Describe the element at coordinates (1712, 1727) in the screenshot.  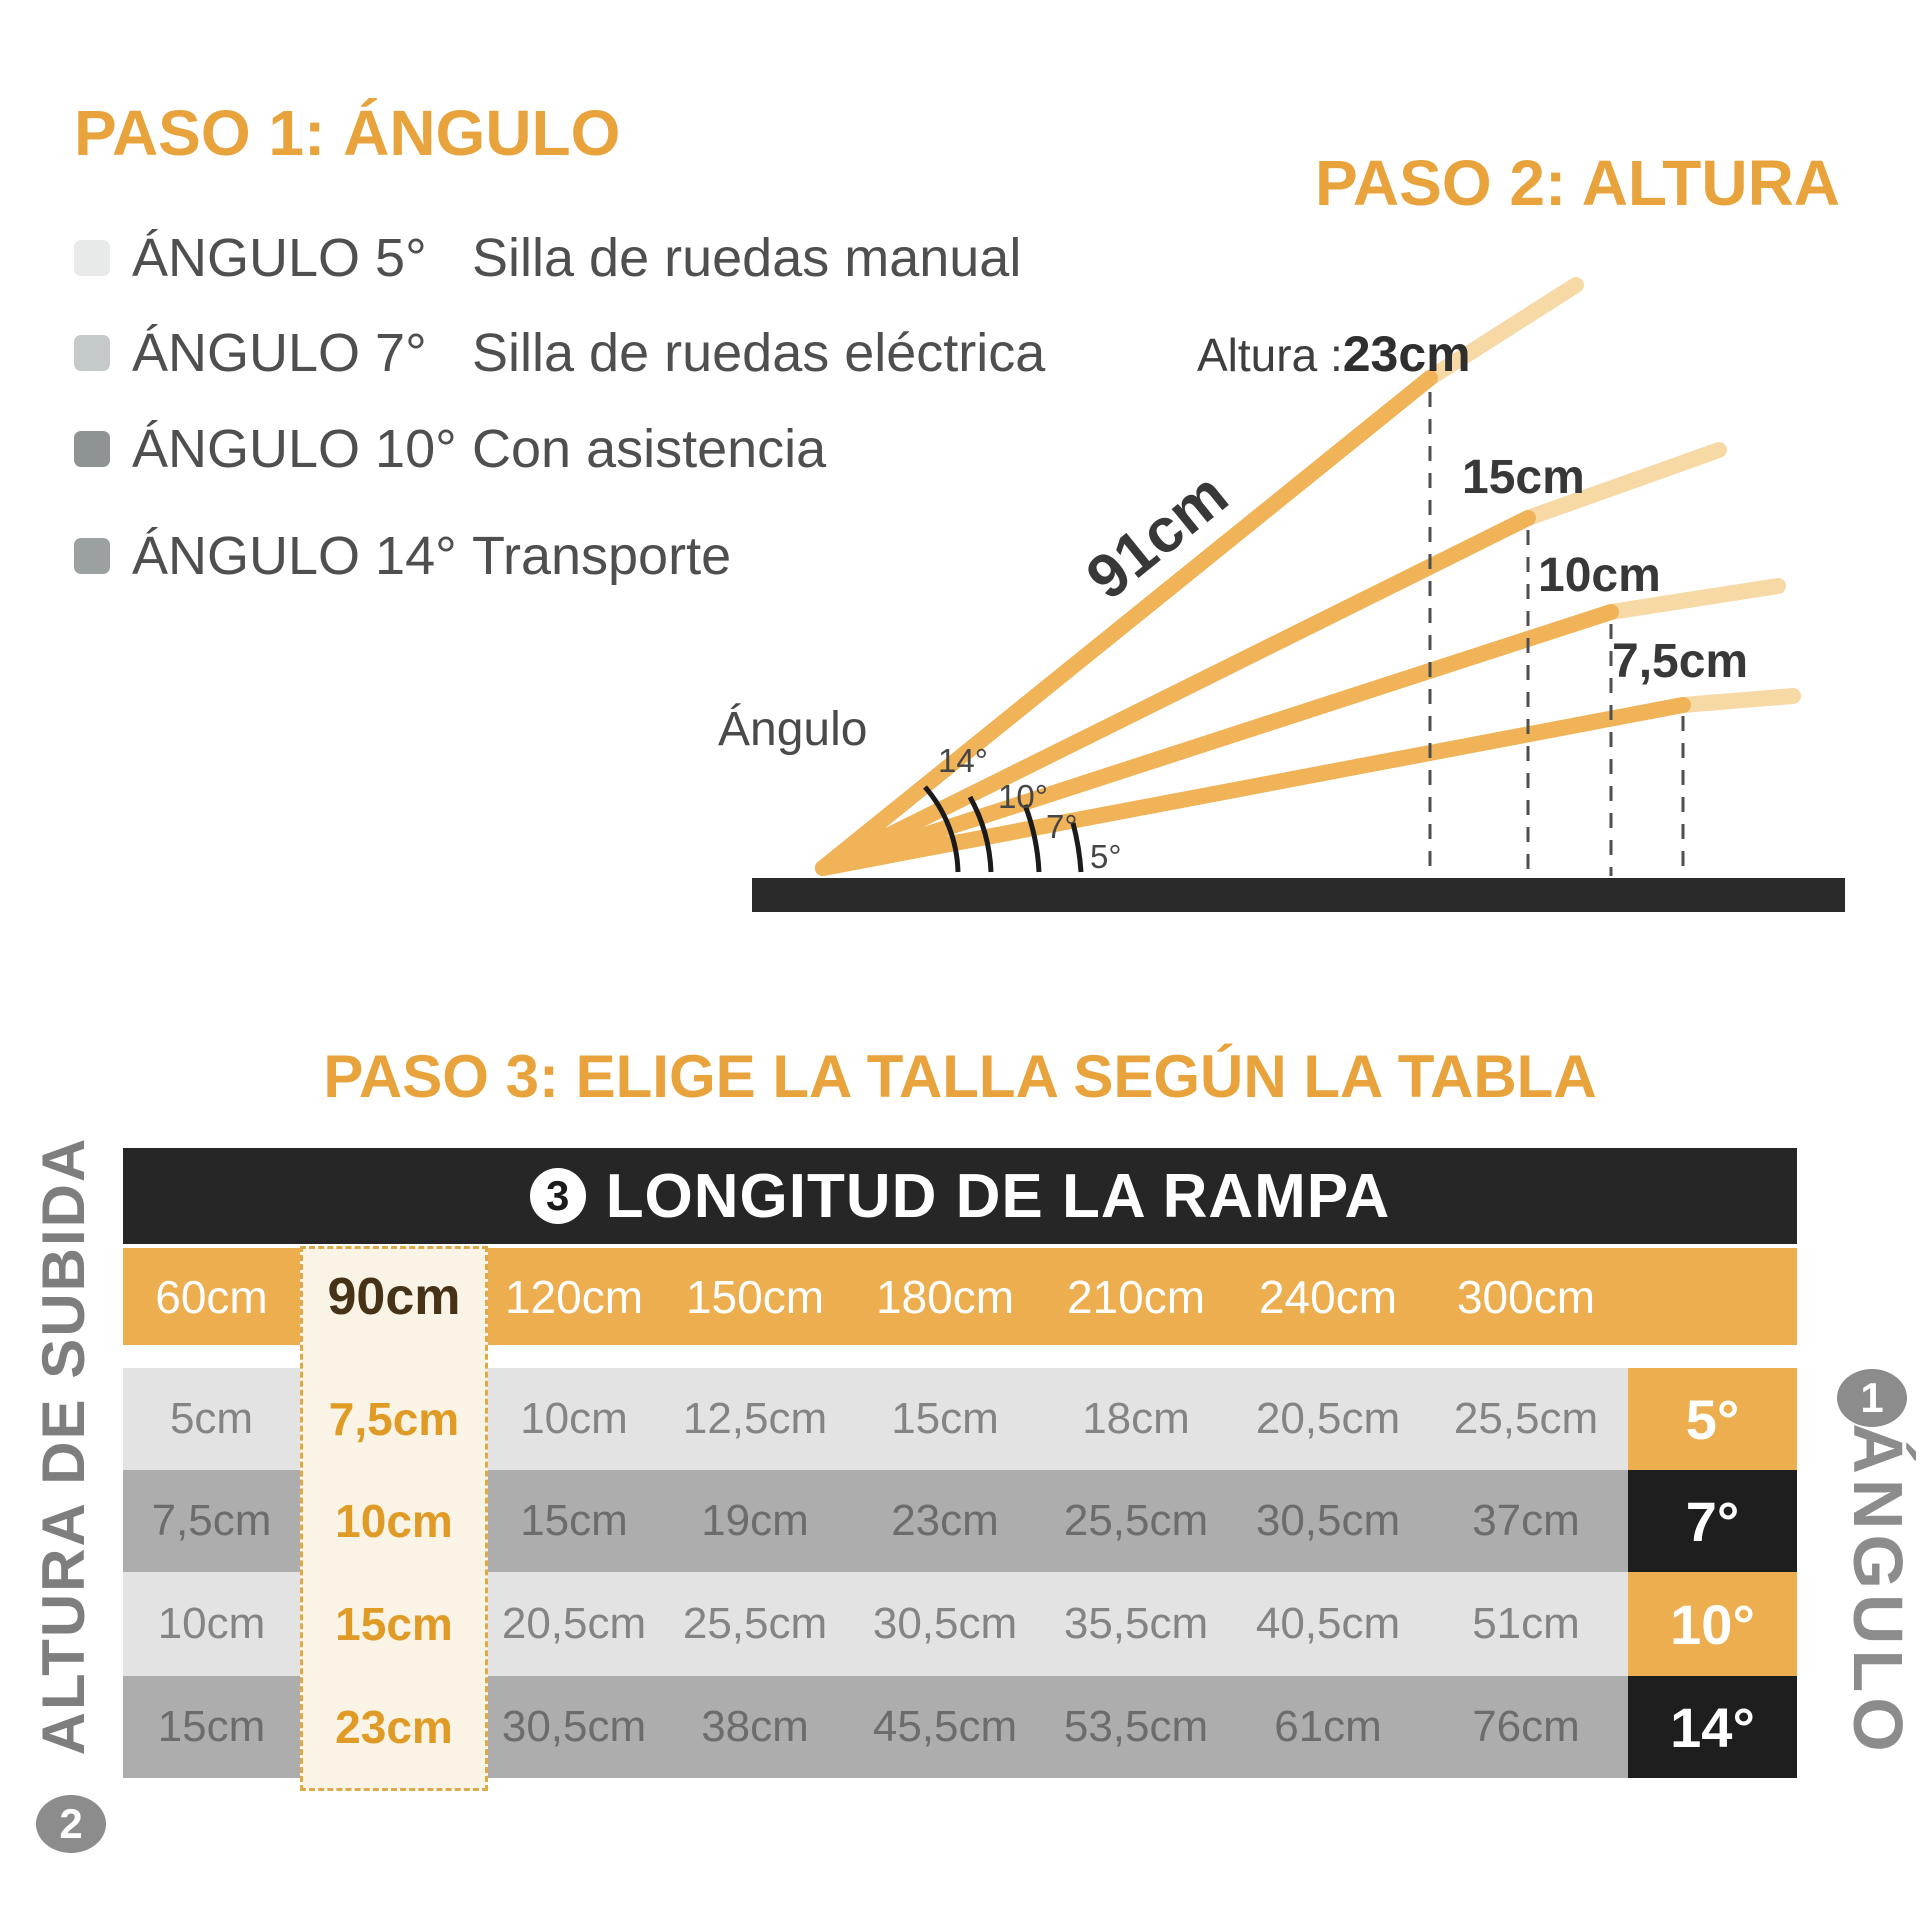
I see `angle-cell-14deg: 14°` at that location.